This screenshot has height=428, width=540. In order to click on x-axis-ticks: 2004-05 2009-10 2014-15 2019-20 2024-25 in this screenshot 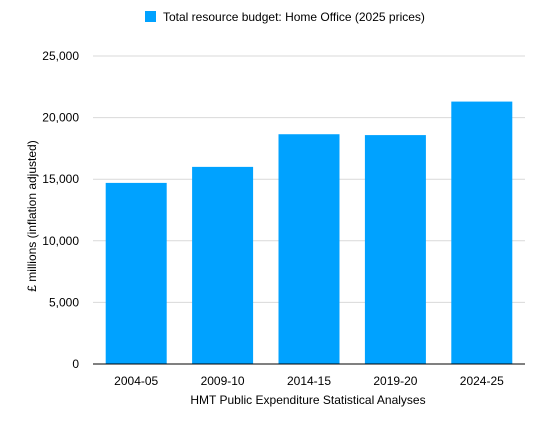, I will do `click(309, 381)`.